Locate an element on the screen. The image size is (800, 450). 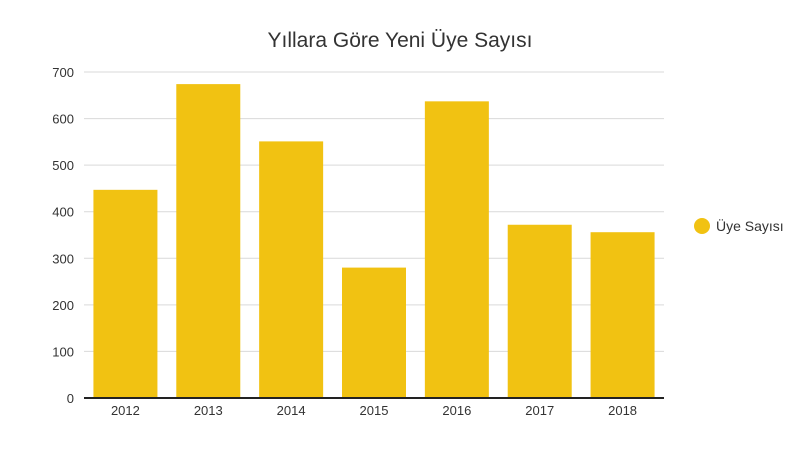
x-tick-label: 2012 is located at coordinates (125, 410).